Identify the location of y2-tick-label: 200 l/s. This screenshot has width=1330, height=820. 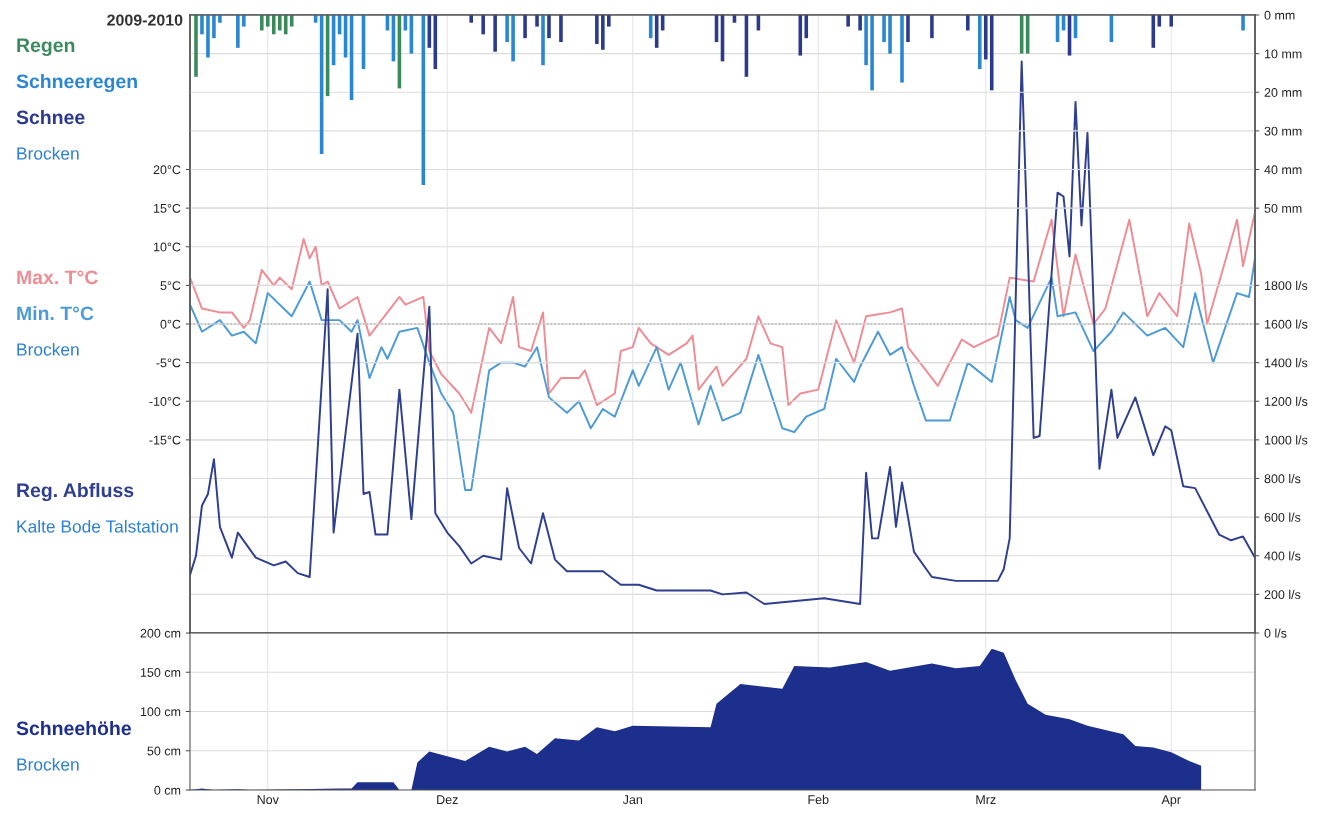
(1282, 594).